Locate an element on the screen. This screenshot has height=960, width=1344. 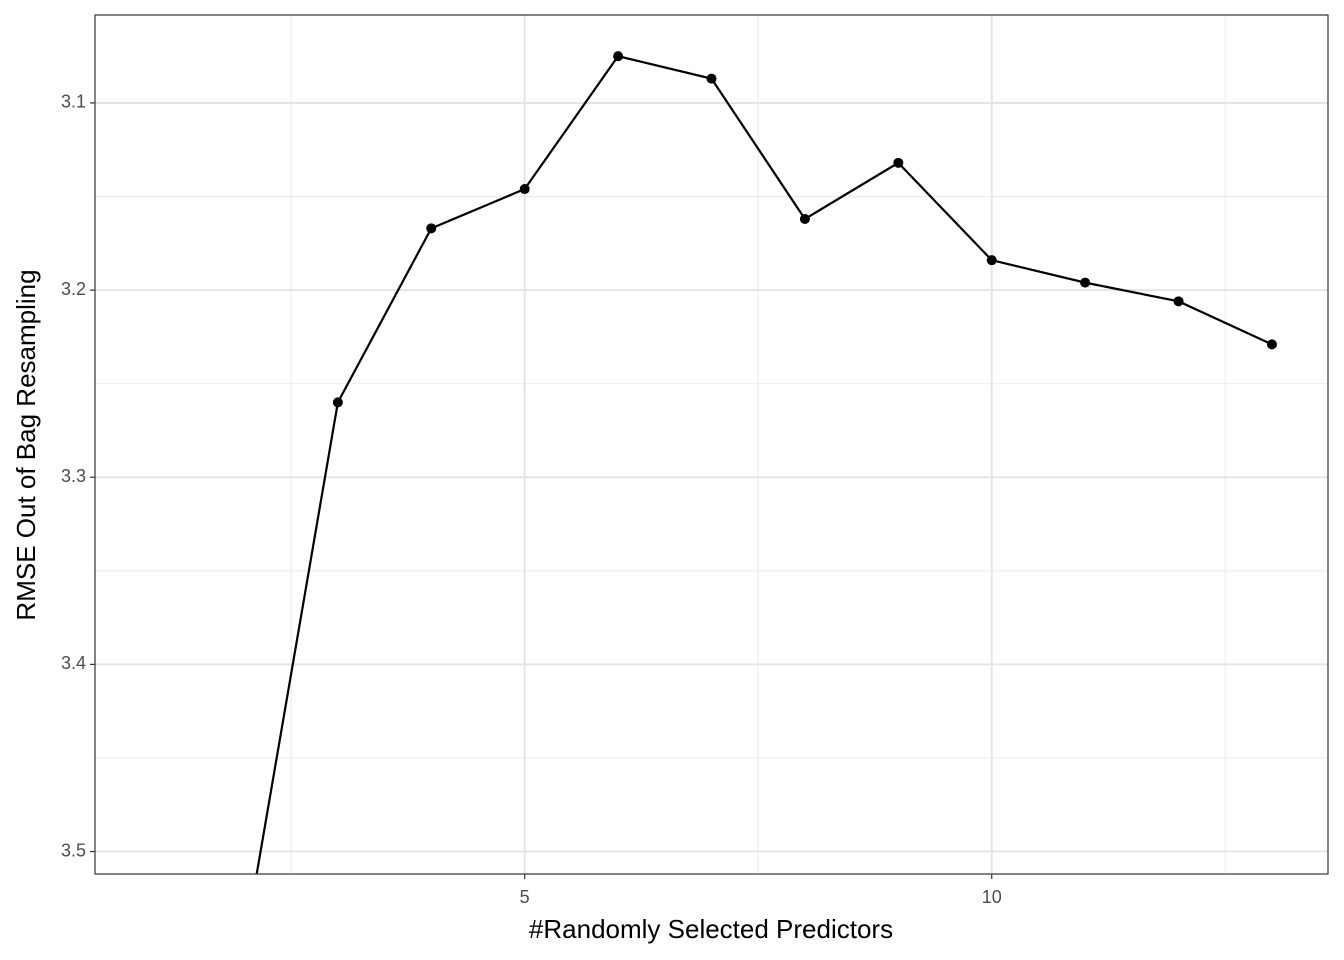
x-axis-title: #Randomly Selected Predictors is located at coordinates (711, 929).